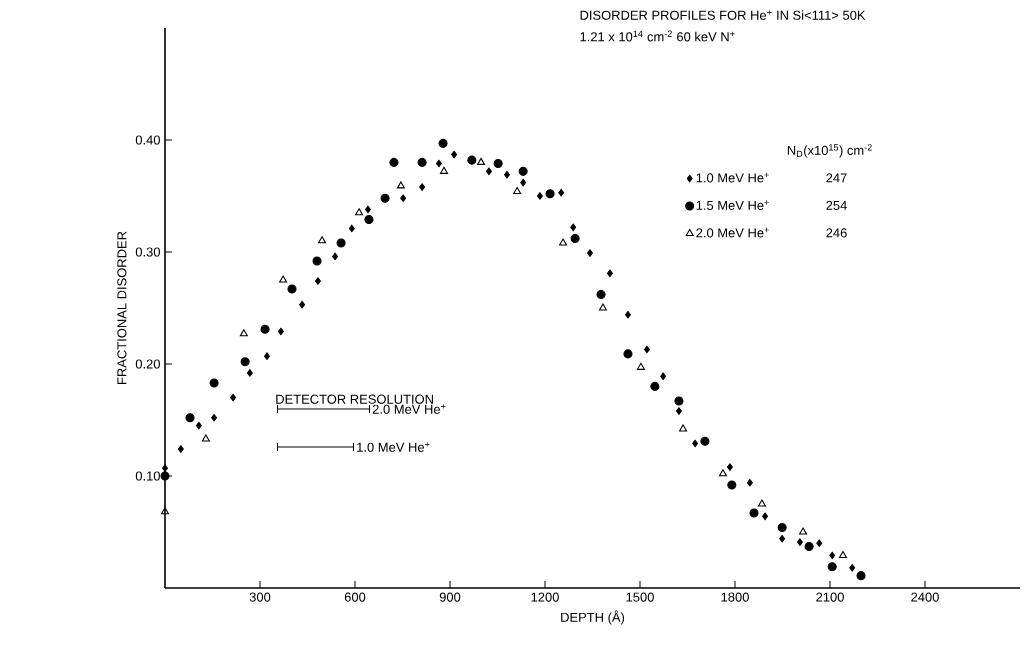 The height and width of the screenshot is (654, 1026). What do you see at coordinates (657, 36) in the screenshot?
I see `chart-subtitle: 1.21 x 10$^{14}$ cm$^{-2}$ 60 keV N$^{+}$` at bounding box center [657, 36].